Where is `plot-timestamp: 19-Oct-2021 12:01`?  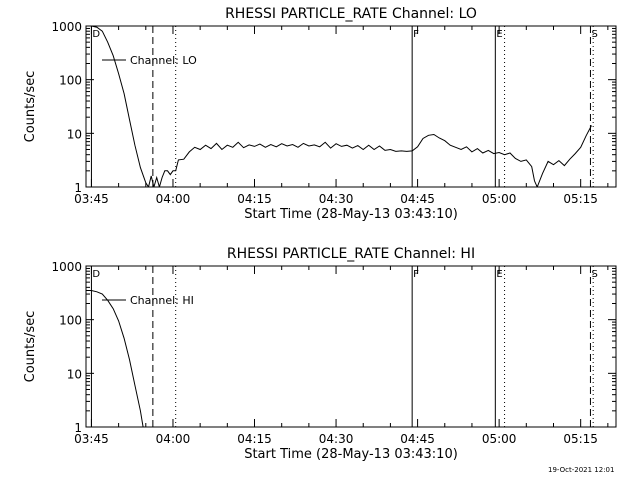
plot-timestamp: 19-Oct-2021 12:01 is located at coordinates (581, 470).